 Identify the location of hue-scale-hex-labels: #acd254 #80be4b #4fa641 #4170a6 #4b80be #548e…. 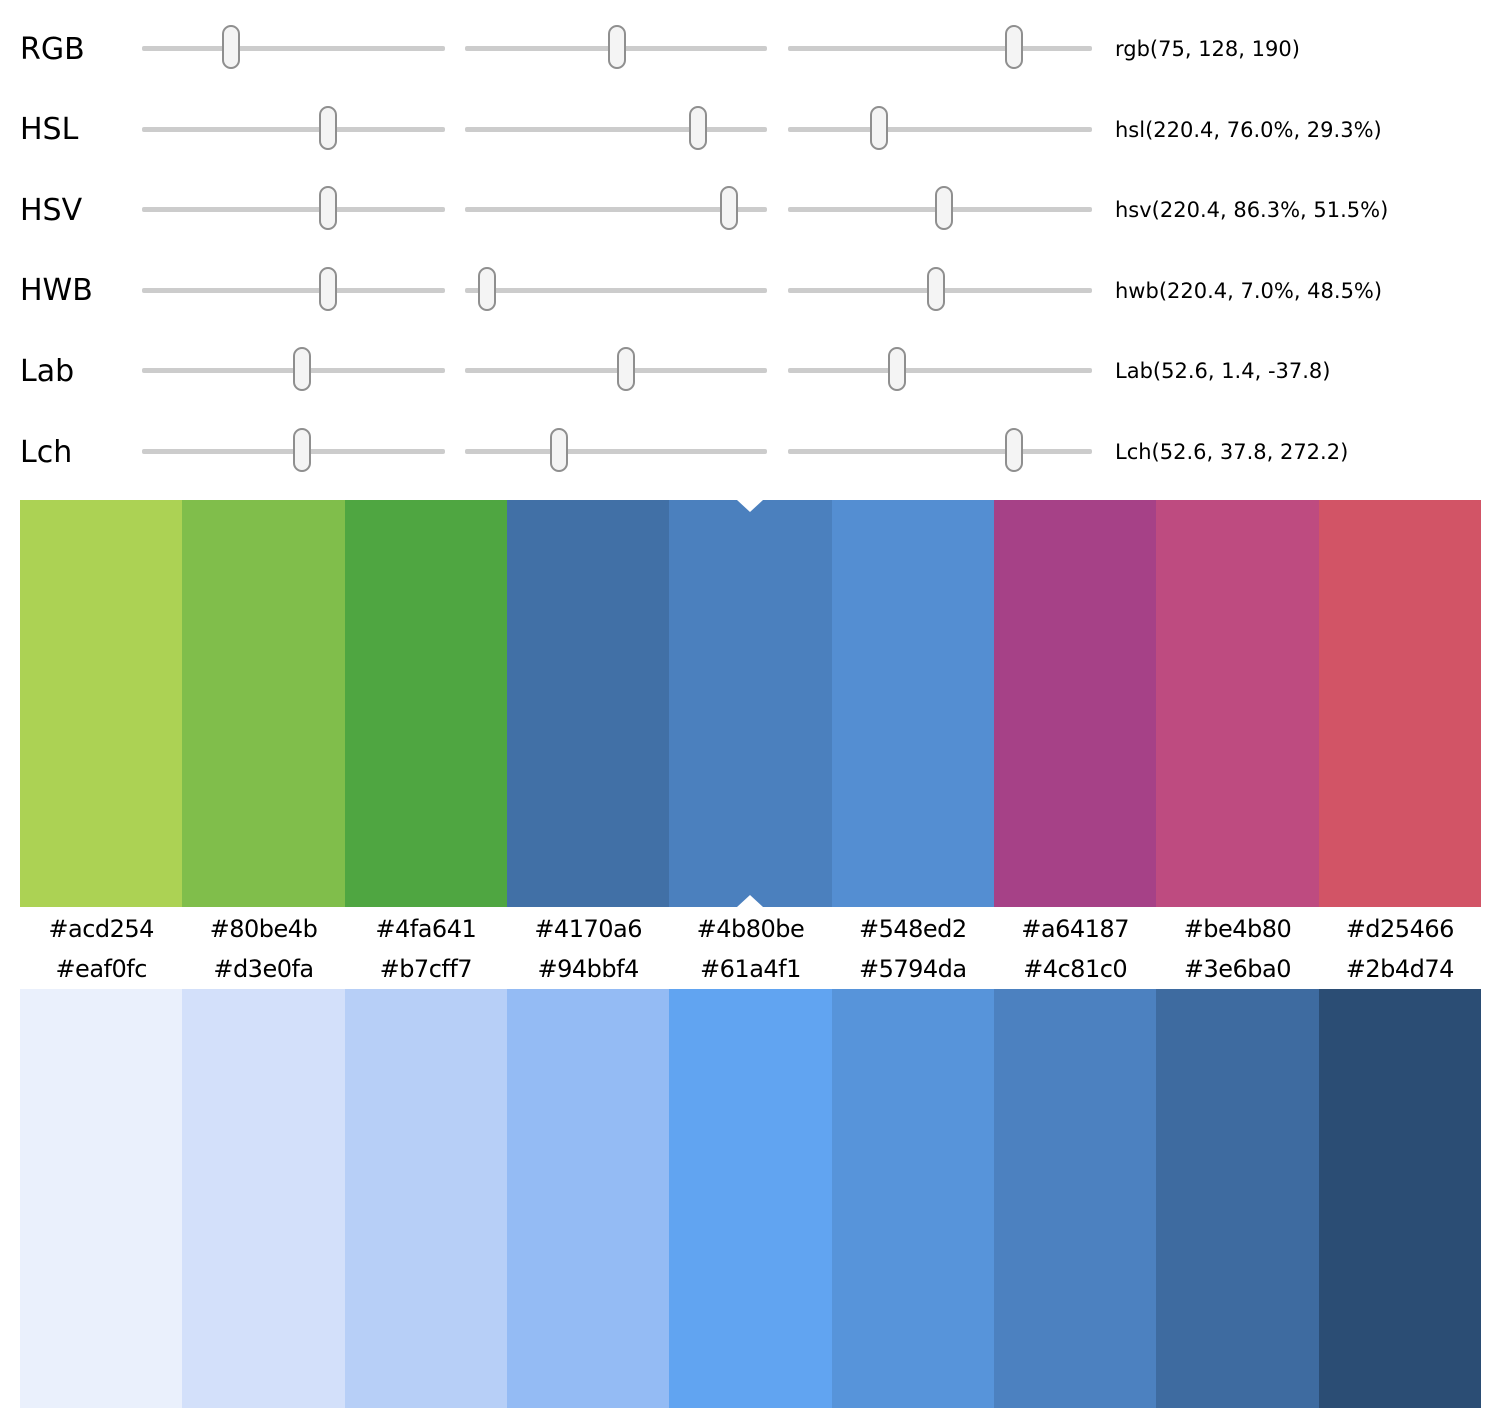
(750, 929).